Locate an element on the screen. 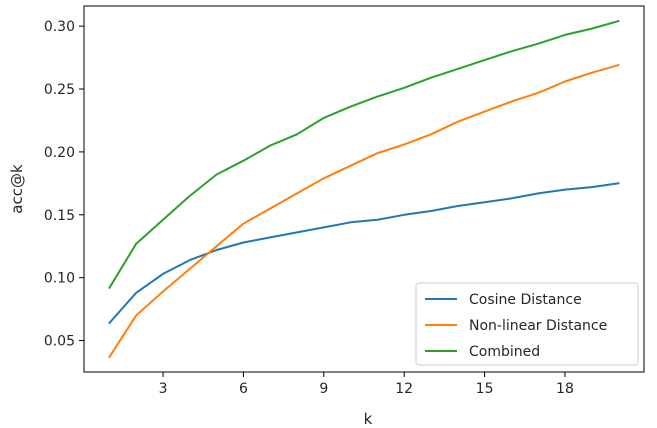 This screenshot has width=657, height=428. y-axis-ticks: 0.05 0.10 0.15 0.20 0.25 0.30 is located at coordinates (64, 184).